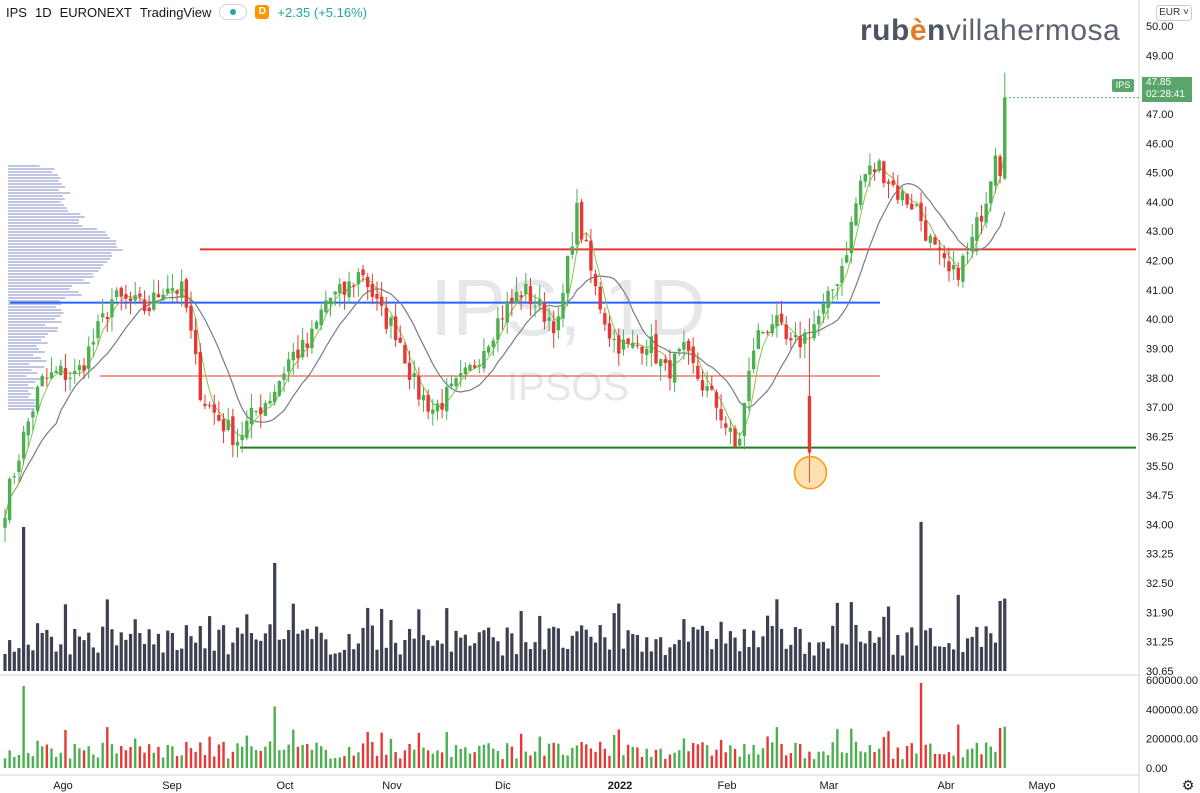 Image resolution: width=1200 pixels, height=793 pixels. Describe the element at coordinates (43, 12) in the screenshot. I see `interval-label: 1D` at that location.